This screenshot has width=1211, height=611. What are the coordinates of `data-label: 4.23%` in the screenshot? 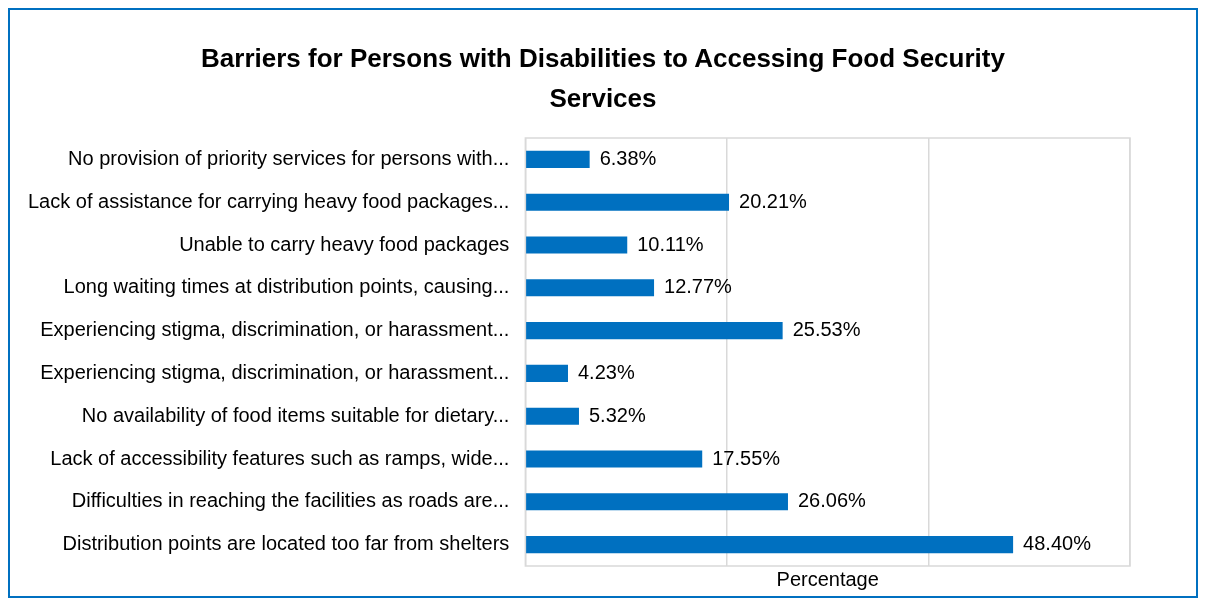 It's located at (606, 371).